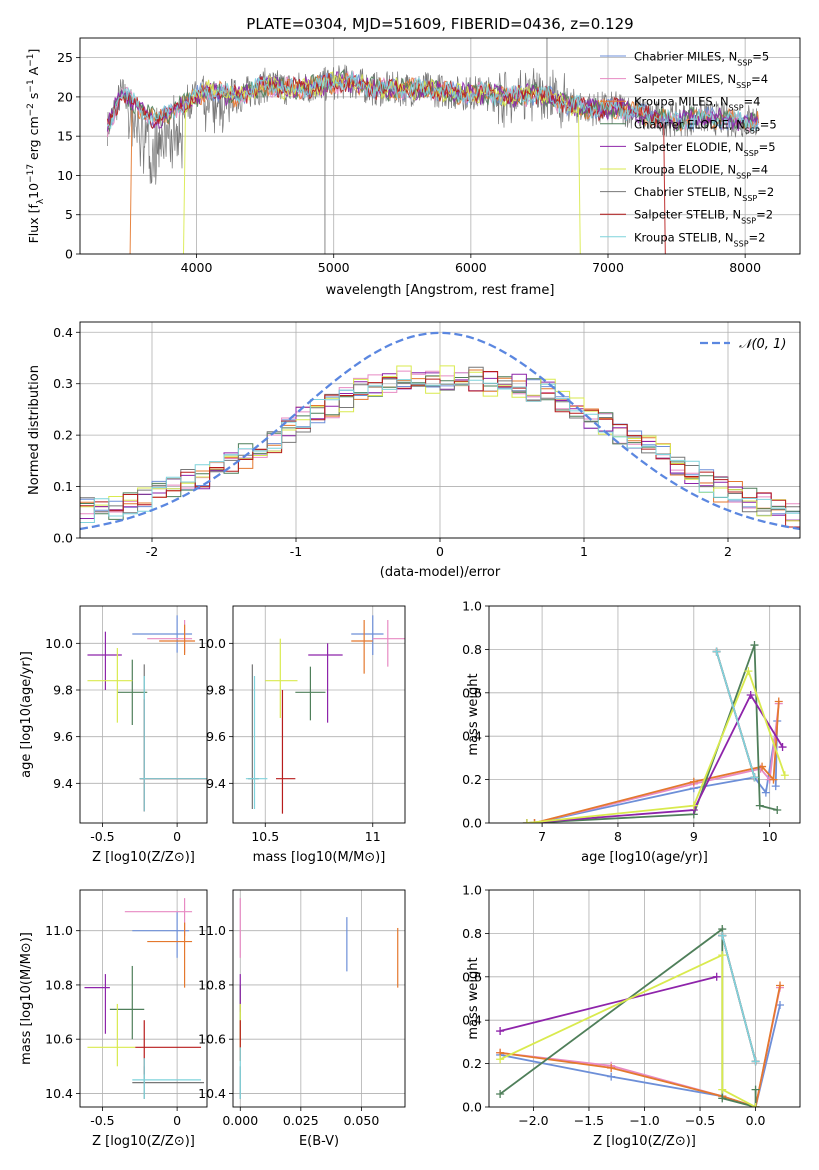 The height and width of the screenshot is (1170, 819). What do you see at coordinates (63, 383) in the screenshot?
I see `y-tick-label: 0.3` at bounding box center [63, 383].